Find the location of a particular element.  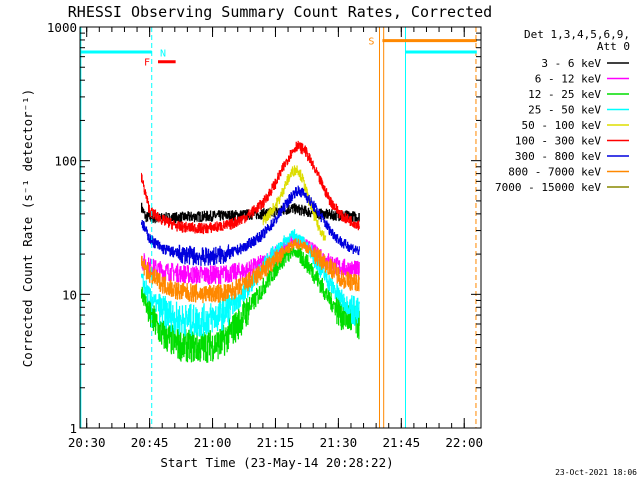

series-line-100-300-kev is located at coordinates (250, 187).